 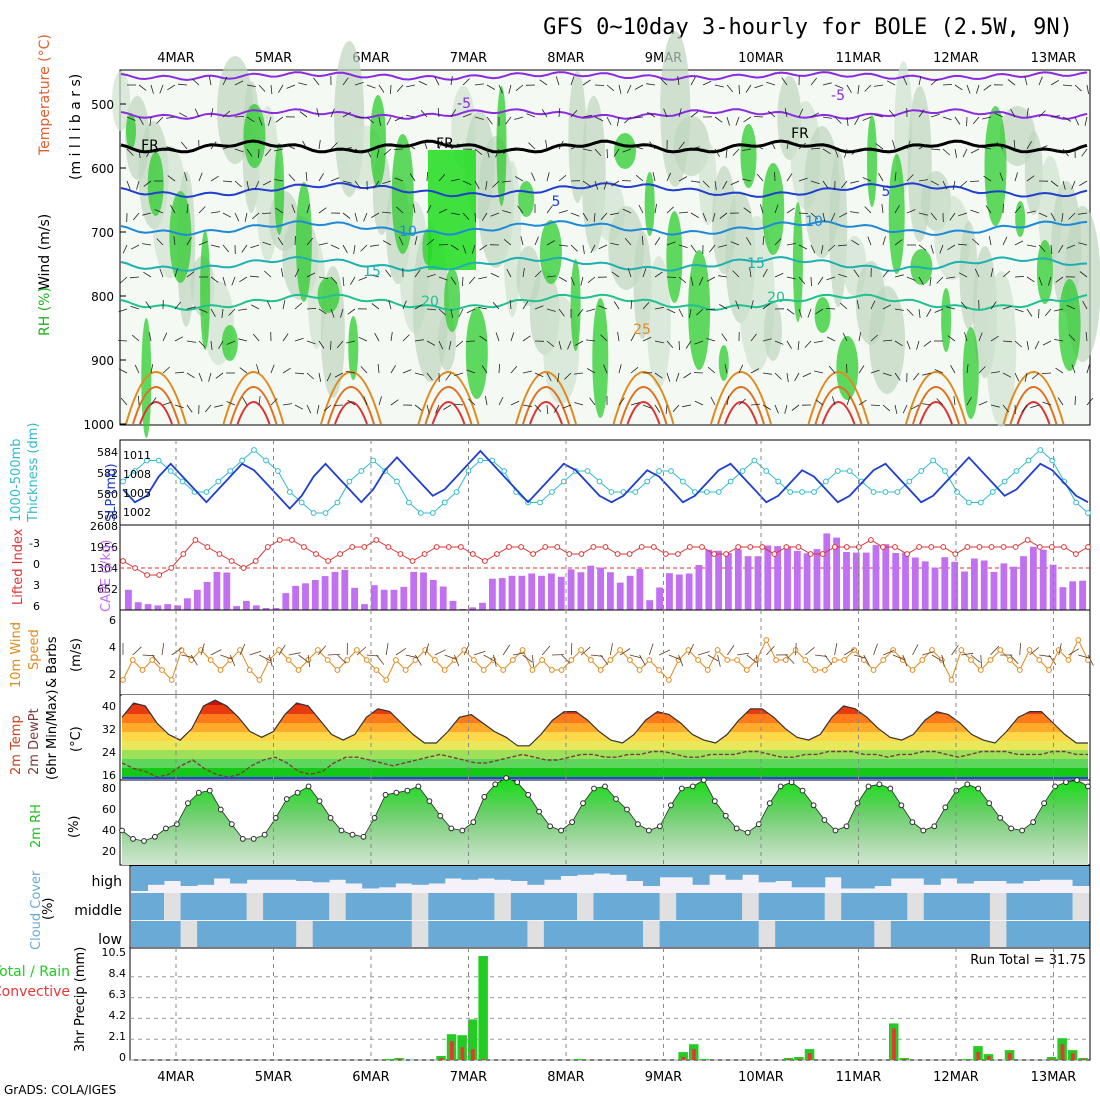 I want to click on slp-label: SLP (mb), so click(x=111, y=492).